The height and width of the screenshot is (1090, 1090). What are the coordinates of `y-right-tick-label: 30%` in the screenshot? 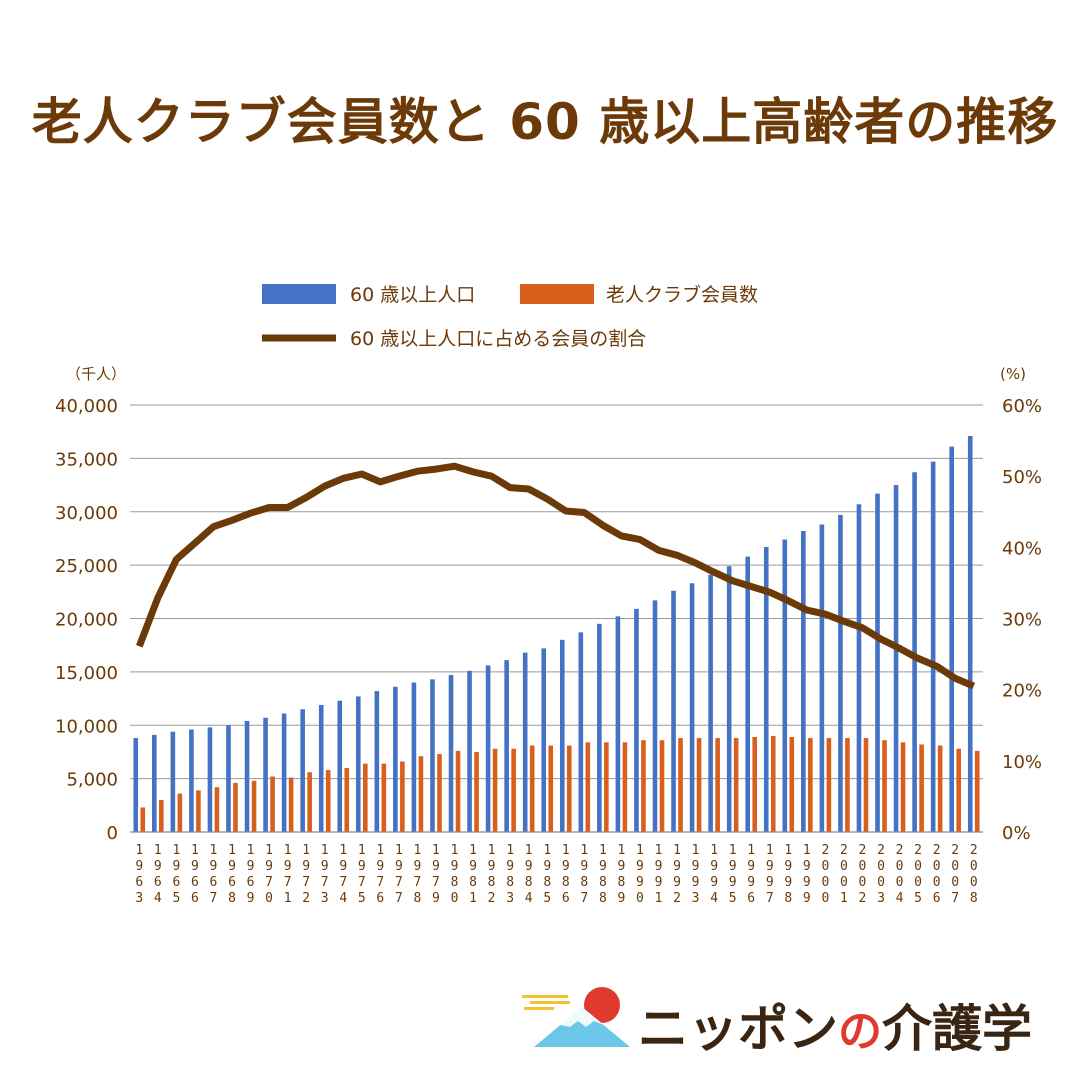 It's located at (1022, 620).